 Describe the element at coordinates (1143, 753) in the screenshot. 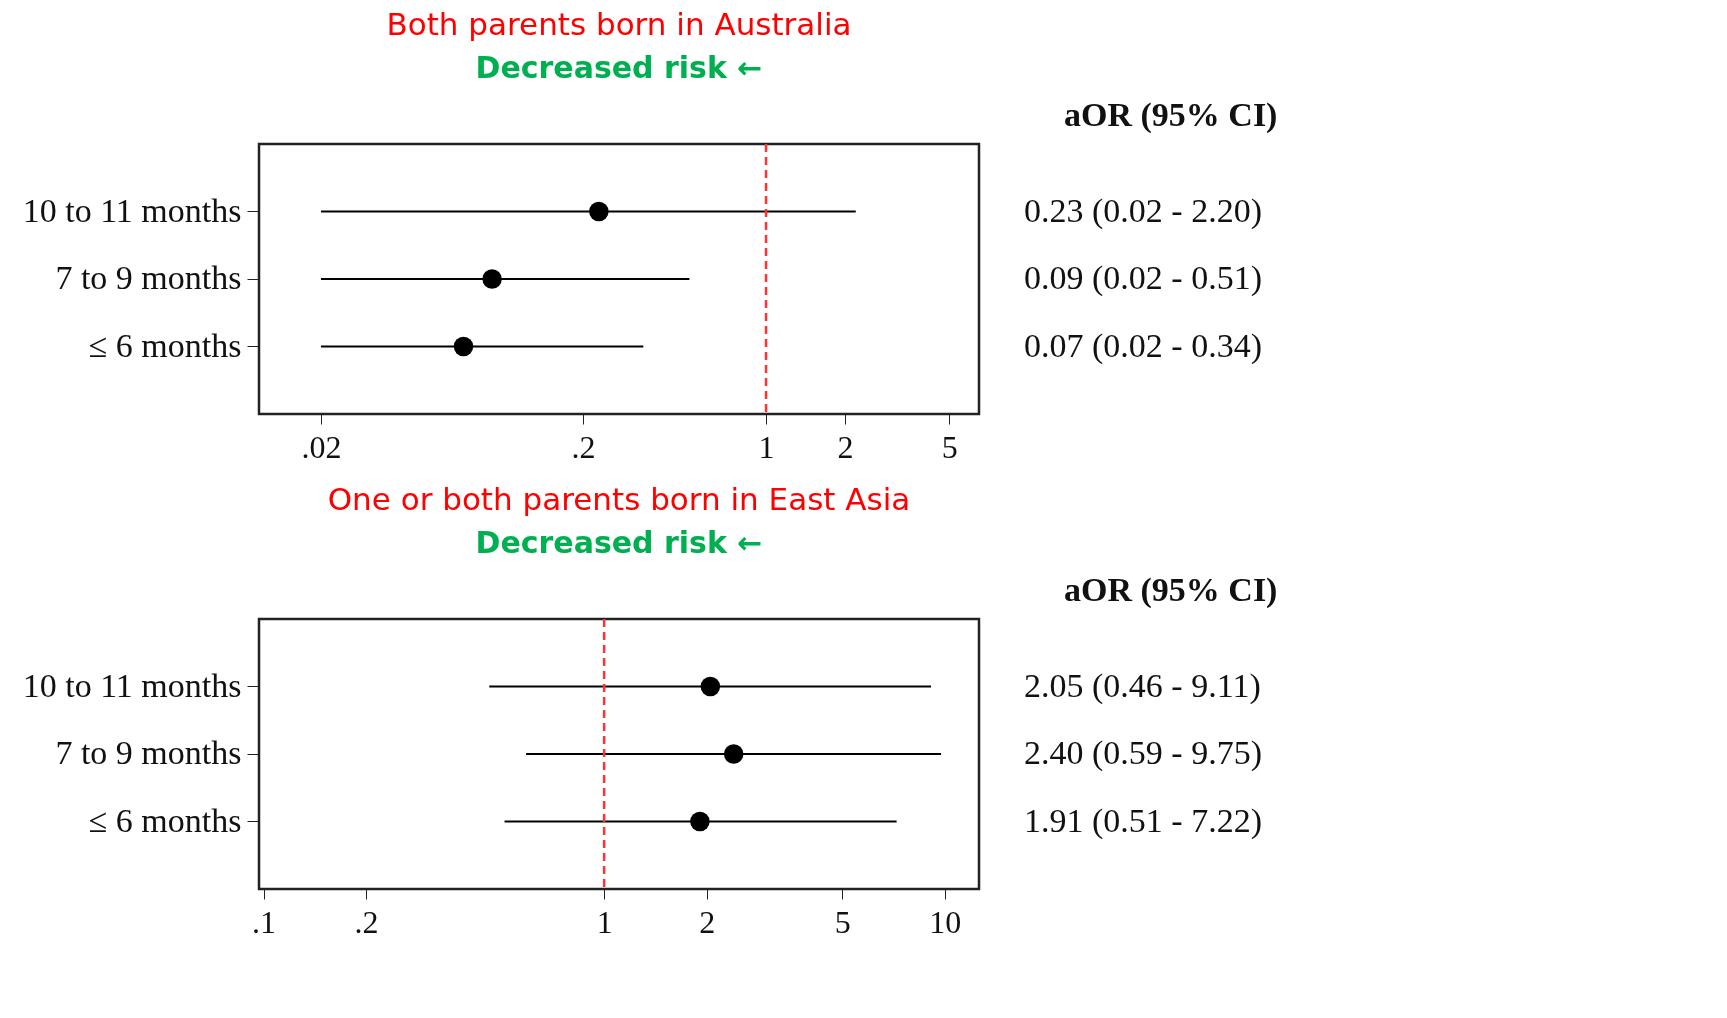

I see `data-label: 2.40 (0.59 - 9.75)` at that location.